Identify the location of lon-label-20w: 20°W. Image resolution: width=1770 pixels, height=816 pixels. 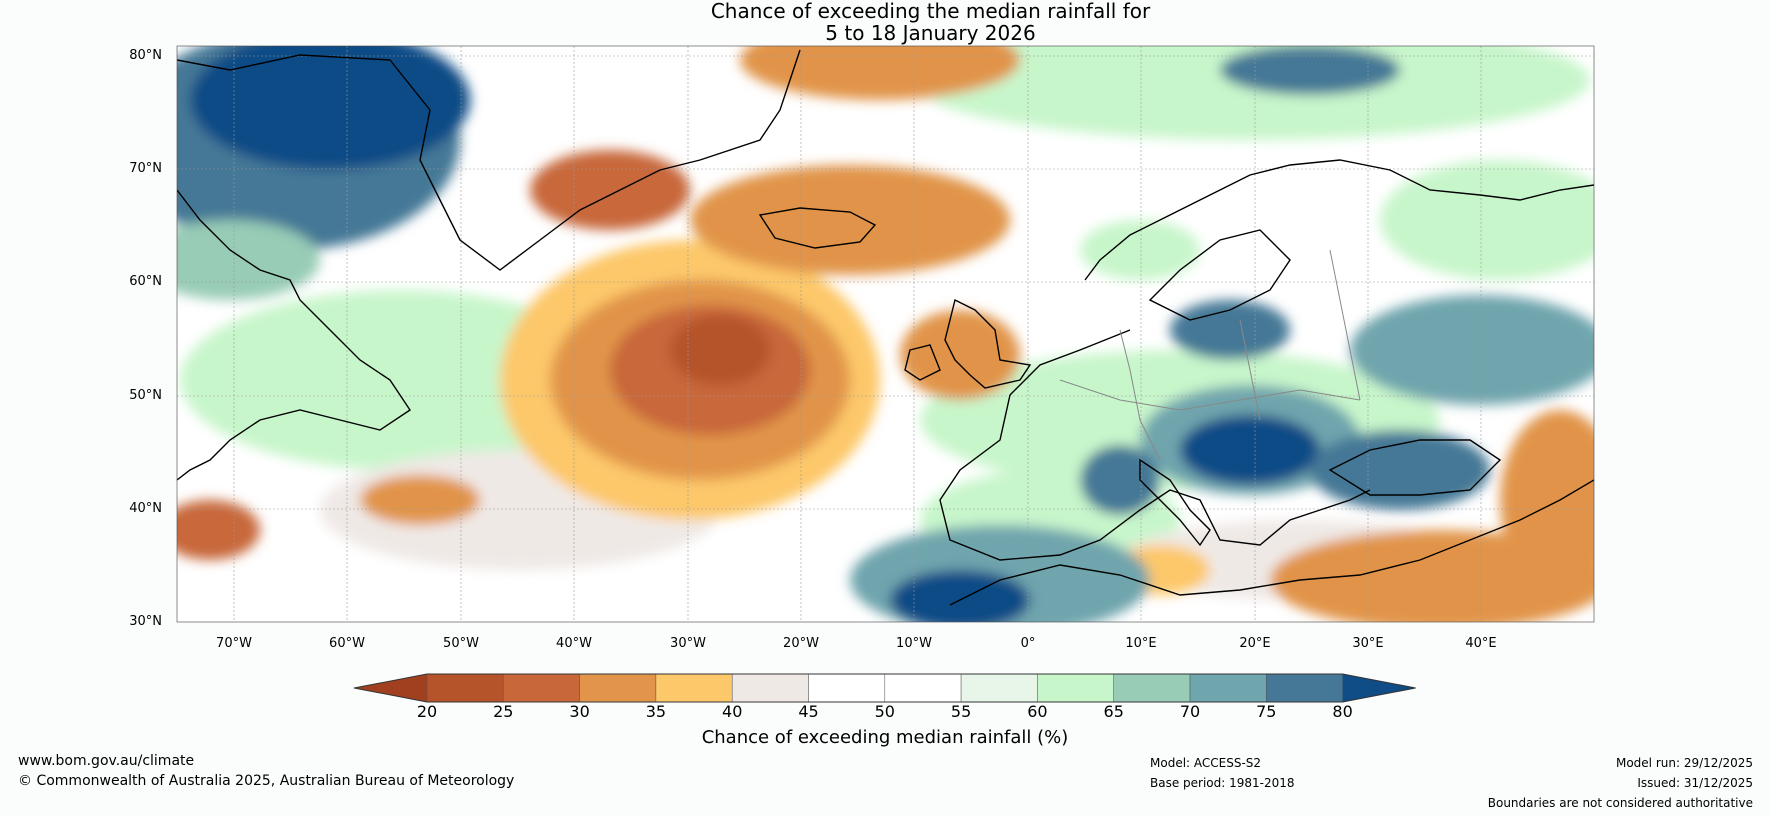
(801, 643).